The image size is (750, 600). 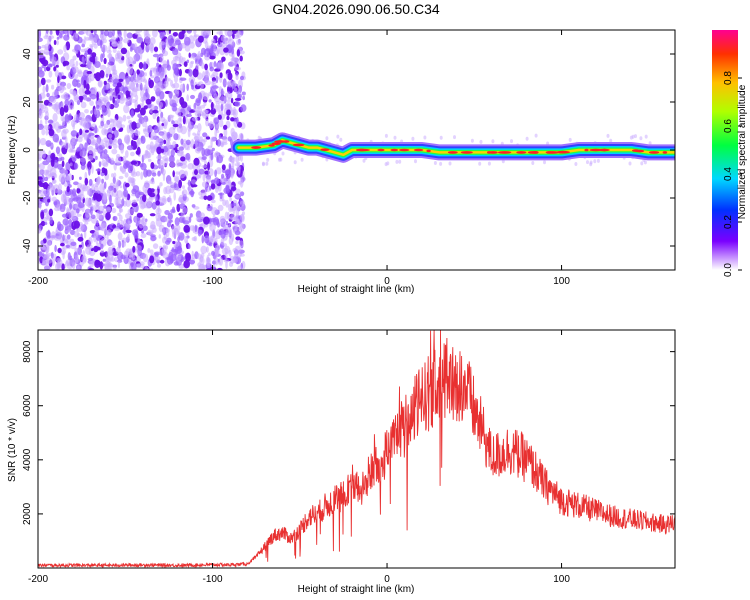 What do you see at coordinates (27, 405) in the screenshot?
I see `y-tick-label: 6000` at bounding box center [27, 405].